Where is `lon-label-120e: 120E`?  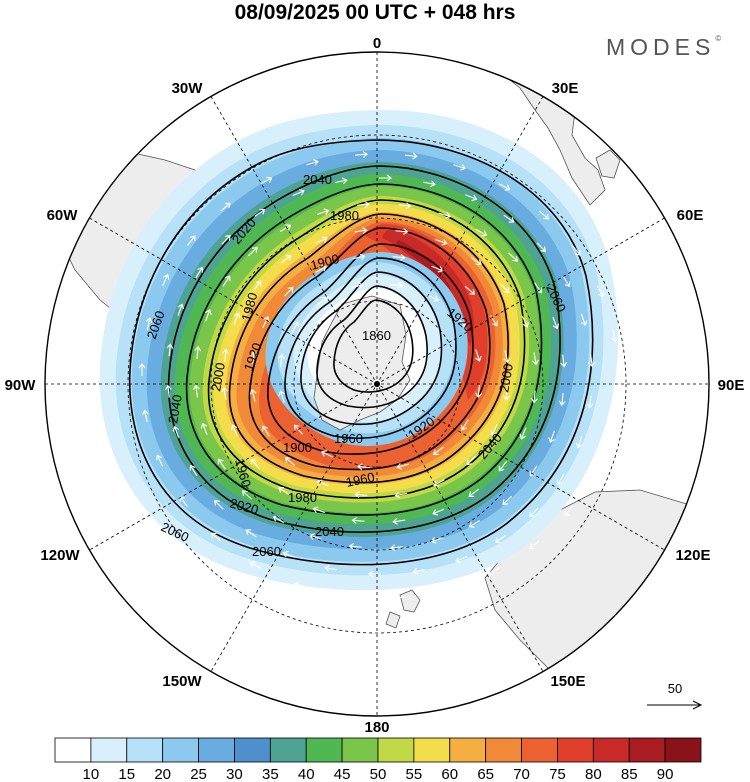 lon-label-120e: 120E is located at coordinates (692, 555).